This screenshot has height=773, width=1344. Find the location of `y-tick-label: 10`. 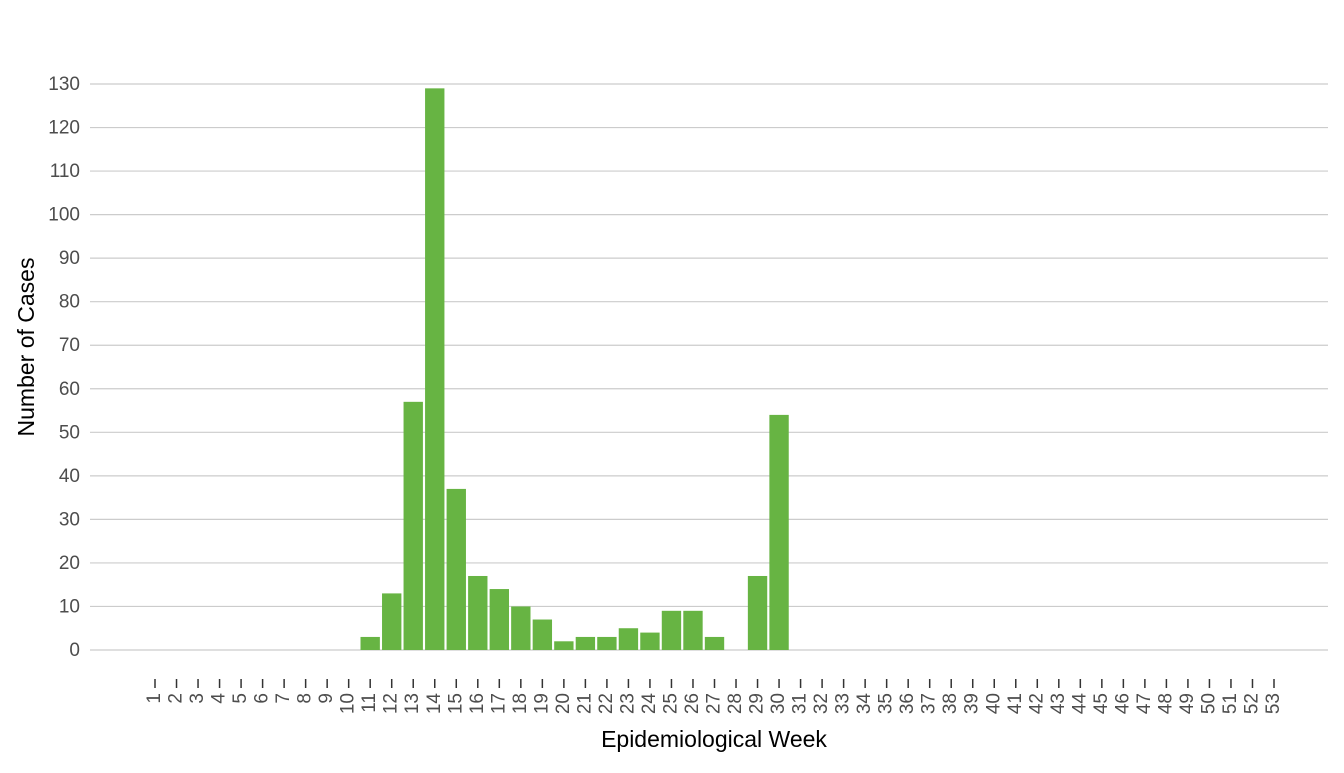

y-tick-label: 10 is located at coordinates (69, 606).